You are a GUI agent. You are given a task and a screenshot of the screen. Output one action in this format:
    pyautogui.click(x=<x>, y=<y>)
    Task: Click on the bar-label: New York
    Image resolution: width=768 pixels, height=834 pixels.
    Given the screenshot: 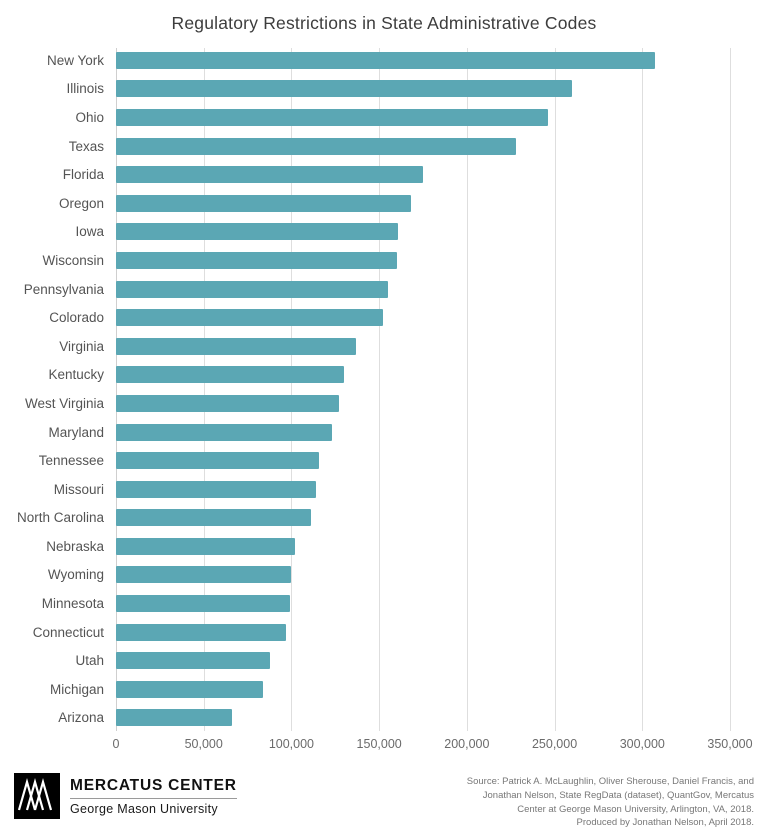 What is the action you would take?
    pyautogui.click(x=75, y=60)
    